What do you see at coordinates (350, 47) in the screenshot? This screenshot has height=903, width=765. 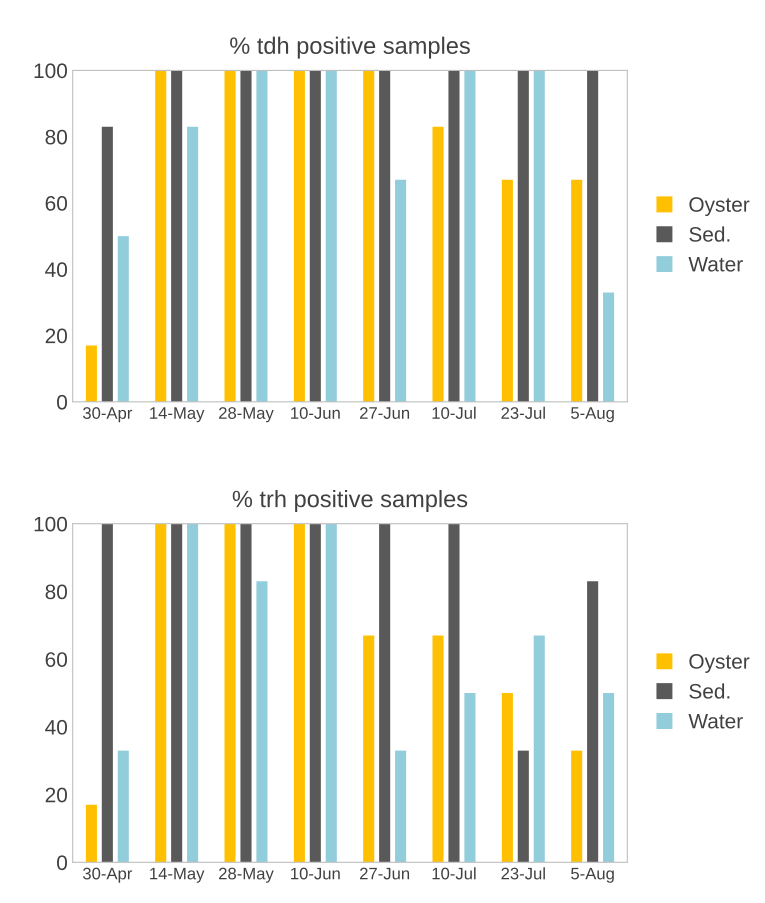 I see `chart-title: % tdh positive samples` at bounding box center [350, 47].